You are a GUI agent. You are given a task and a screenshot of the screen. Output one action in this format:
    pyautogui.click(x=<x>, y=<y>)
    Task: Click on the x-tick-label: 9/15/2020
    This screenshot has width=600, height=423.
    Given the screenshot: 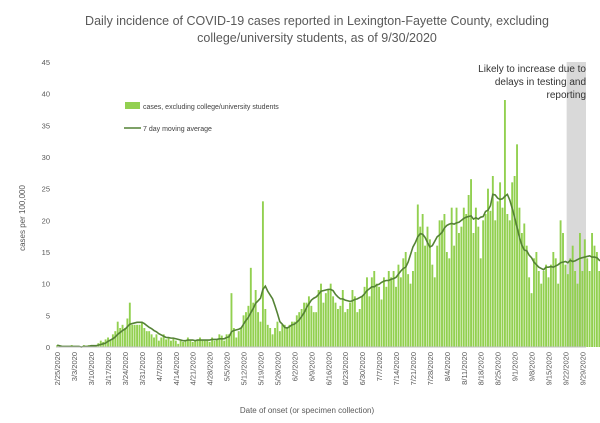 What is the action you would take?
    pyautogui.click(x=548, y=368)
    